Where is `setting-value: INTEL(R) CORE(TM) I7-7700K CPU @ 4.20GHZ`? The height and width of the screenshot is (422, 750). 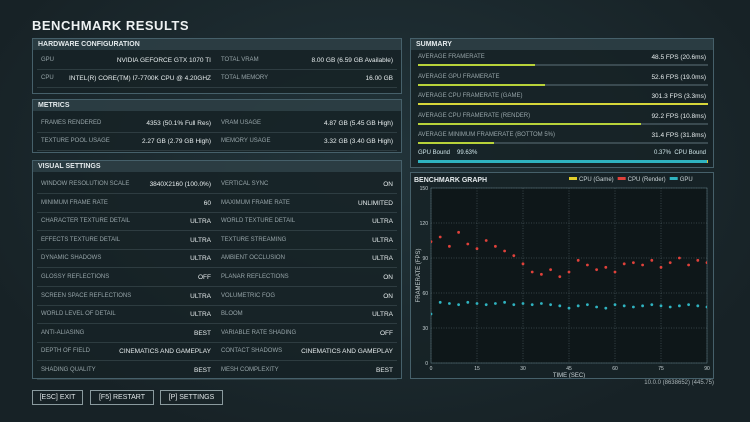 setting-value: INTEL(R) CORE(TM) I7-7700K CPU @ 4.20GHZ is located at coordinates (139, 78).